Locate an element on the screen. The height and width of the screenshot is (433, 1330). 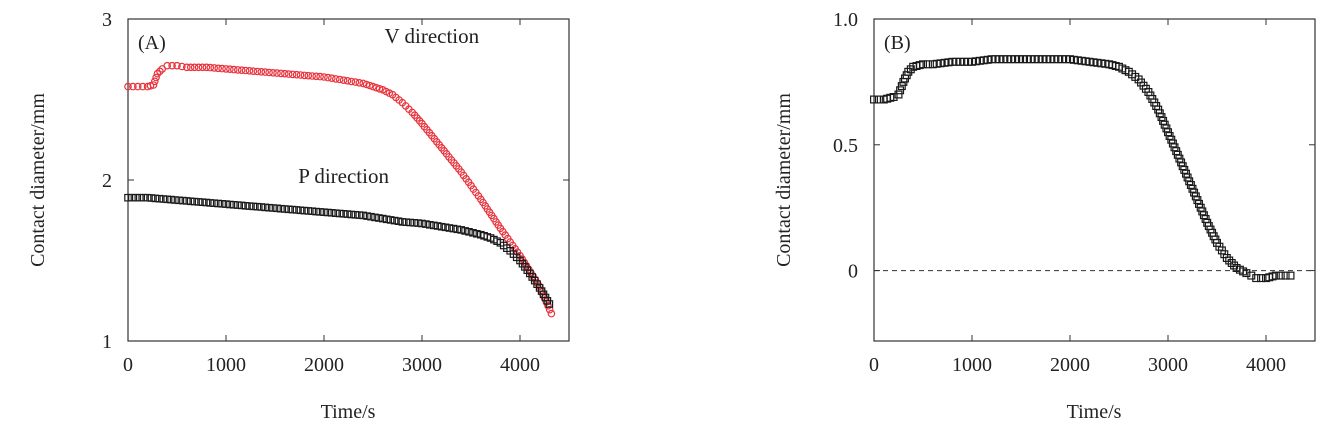
y-tick-label: 1 is located at coordinates (107, 342).